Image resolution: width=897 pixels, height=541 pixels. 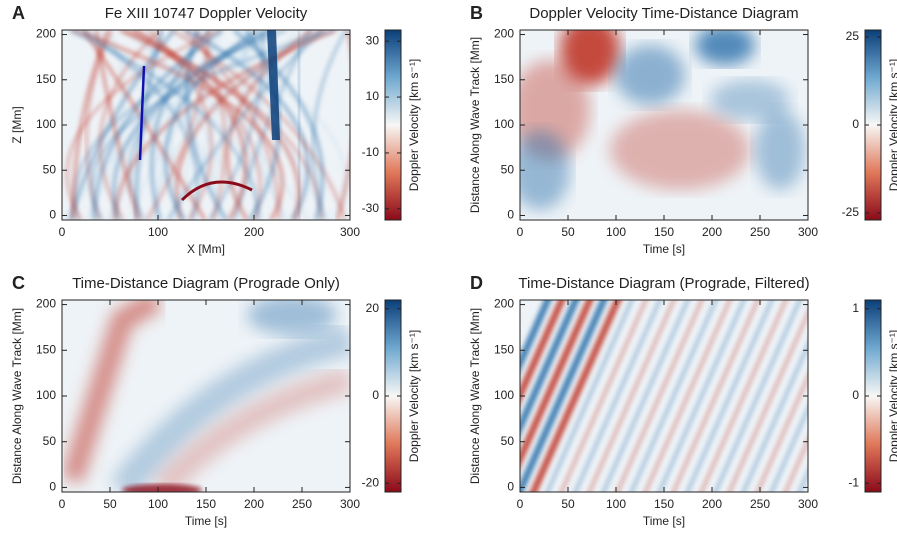 What do you see at coordinates (853, 482) in the screenshot?
I see `colorbar-tick-label: -1` at bounding box center [853, 482].